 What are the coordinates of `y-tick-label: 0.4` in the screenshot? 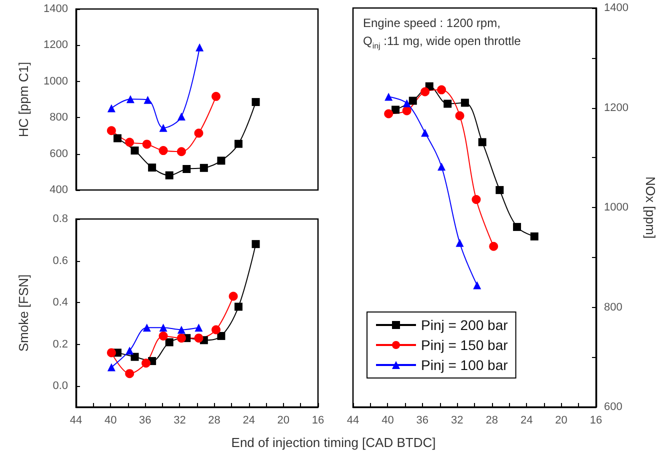 It's located at (60, 302).